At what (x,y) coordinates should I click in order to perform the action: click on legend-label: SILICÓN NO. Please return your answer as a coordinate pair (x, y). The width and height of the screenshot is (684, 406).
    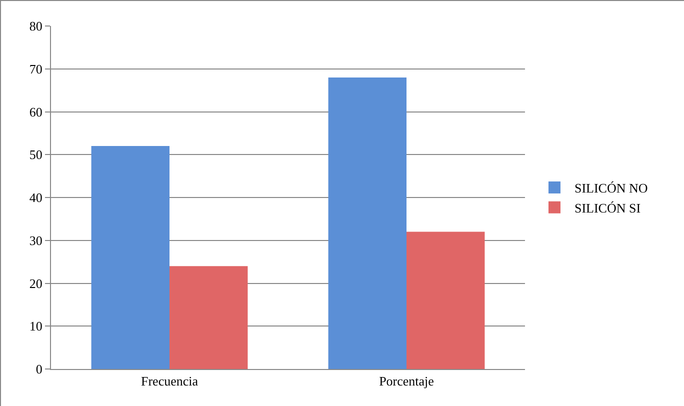
    Looking at the image, I should click on (611, 188).